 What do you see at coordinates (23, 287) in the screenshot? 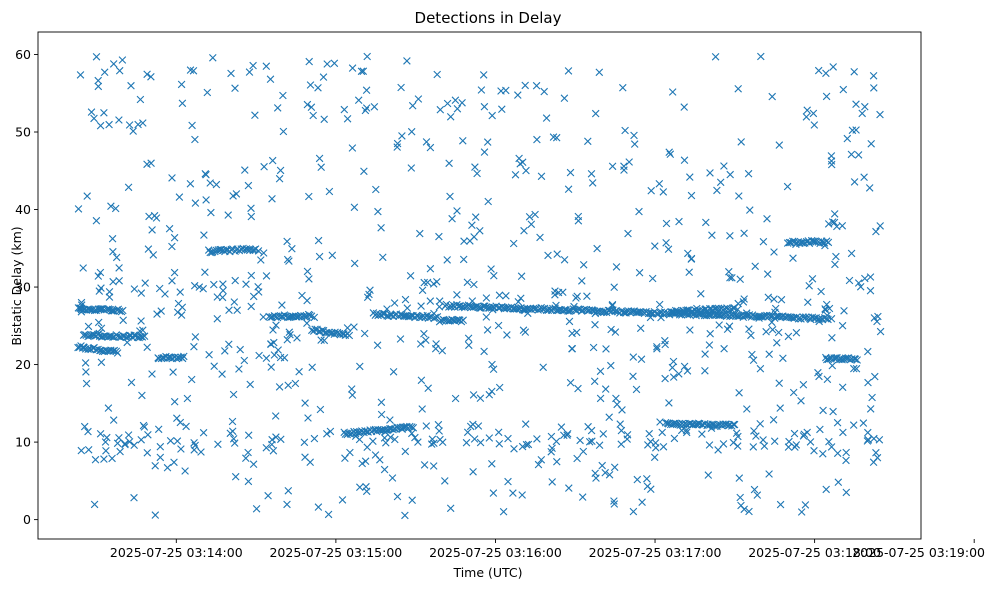
I see `y-tick-label: 30` at bounding box center [23, 287].